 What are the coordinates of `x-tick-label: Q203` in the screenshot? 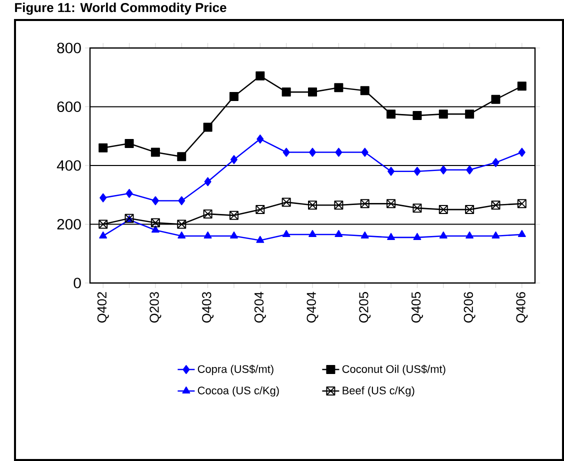 It's located at (156, 307).